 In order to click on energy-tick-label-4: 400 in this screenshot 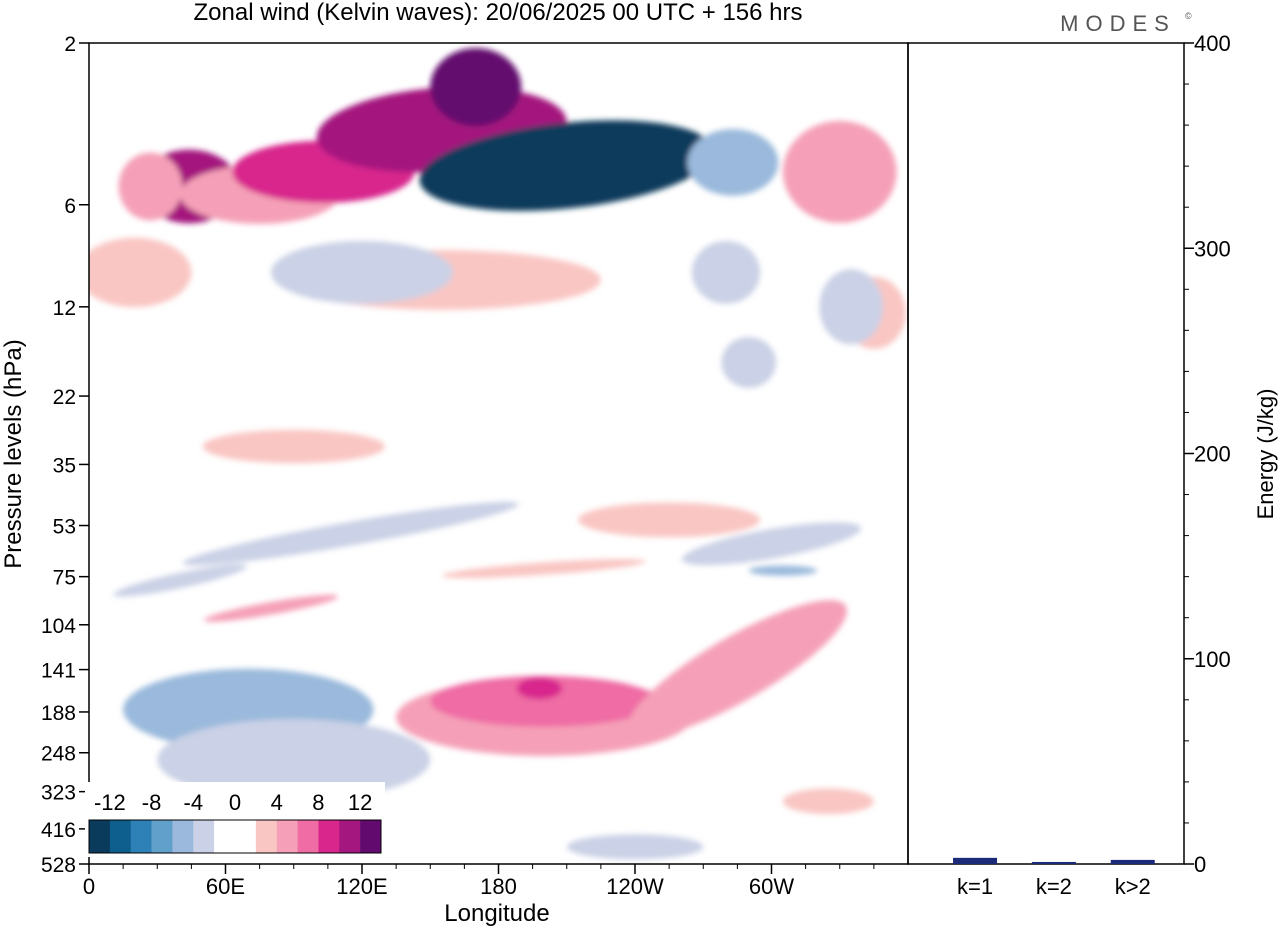, I will do `click(1212, 43)`.